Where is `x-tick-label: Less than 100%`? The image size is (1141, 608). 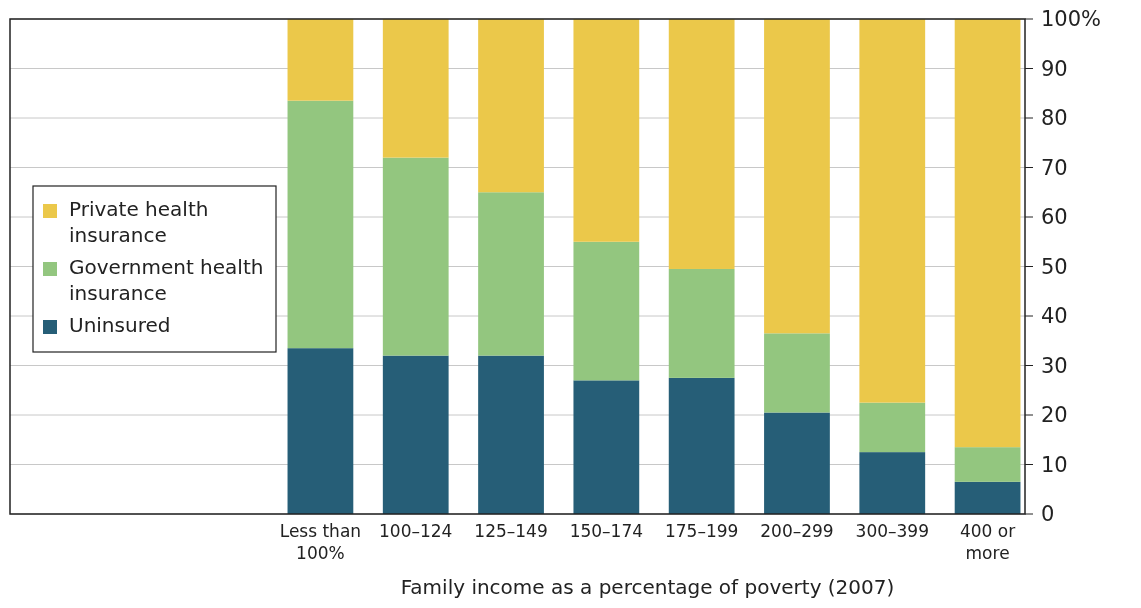 x-tick-label: Less than 100% is located at coordinates (320, 542).